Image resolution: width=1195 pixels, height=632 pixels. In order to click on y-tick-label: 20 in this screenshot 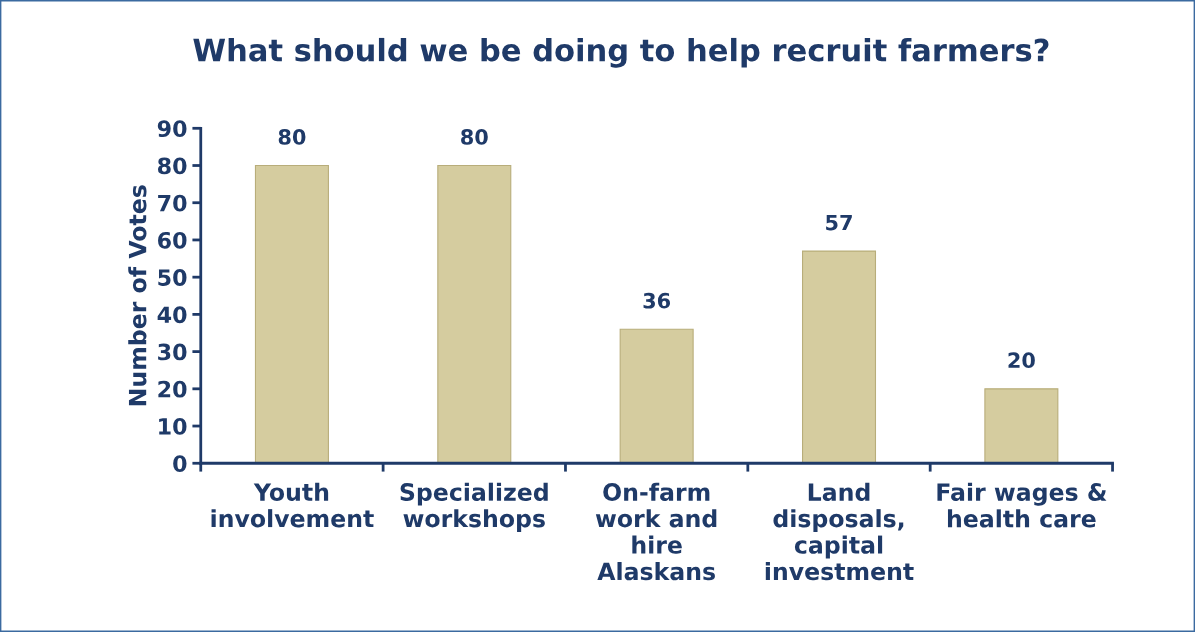, I will do `click(172, 389)`.